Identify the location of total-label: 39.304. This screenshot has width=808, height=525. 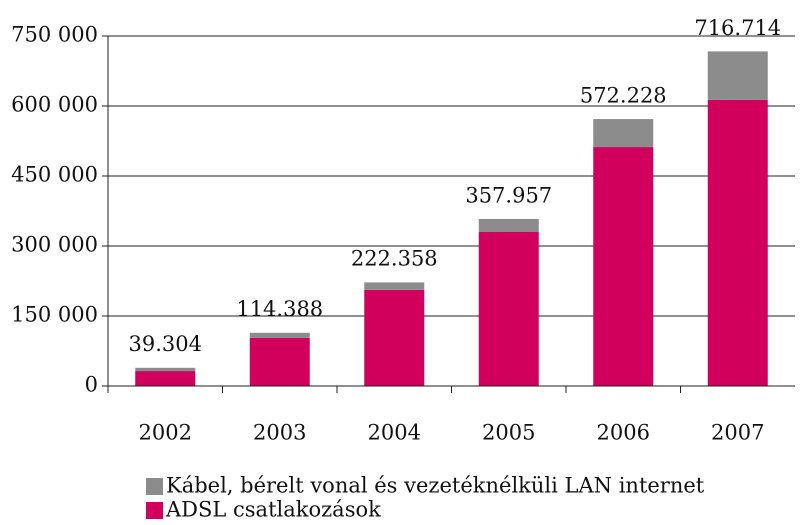
(165, 344).